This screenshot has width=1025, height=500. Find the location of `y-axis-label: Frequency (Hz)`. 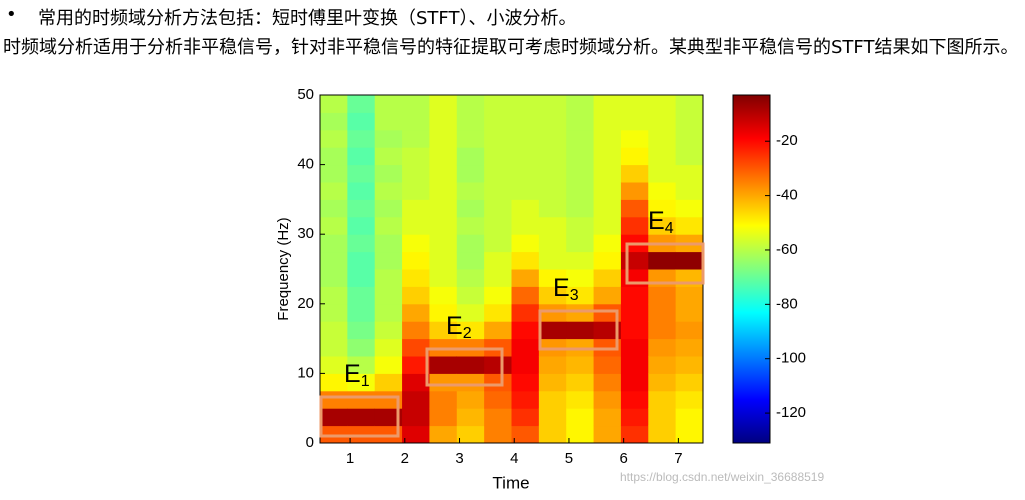

y-axis-label: Frequency (Hz) is located at coordinates (283, 268).